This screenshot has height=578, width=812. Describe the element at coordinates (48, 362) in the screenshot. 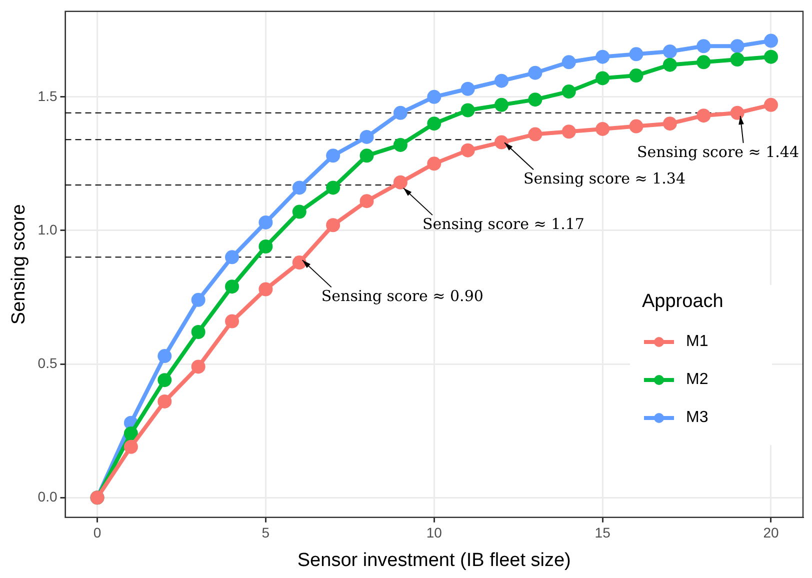

I see `y-tick-label: 0.5` at that location.